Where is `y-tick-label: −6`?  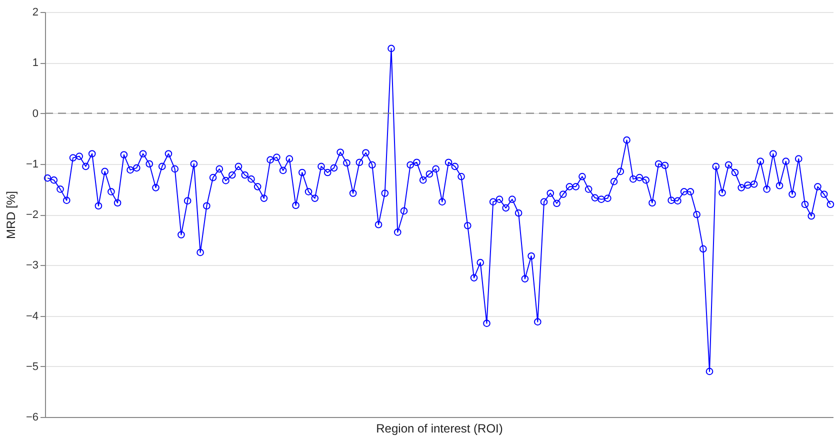 y-tick-label: −6 is located at coordinates (32, 418).